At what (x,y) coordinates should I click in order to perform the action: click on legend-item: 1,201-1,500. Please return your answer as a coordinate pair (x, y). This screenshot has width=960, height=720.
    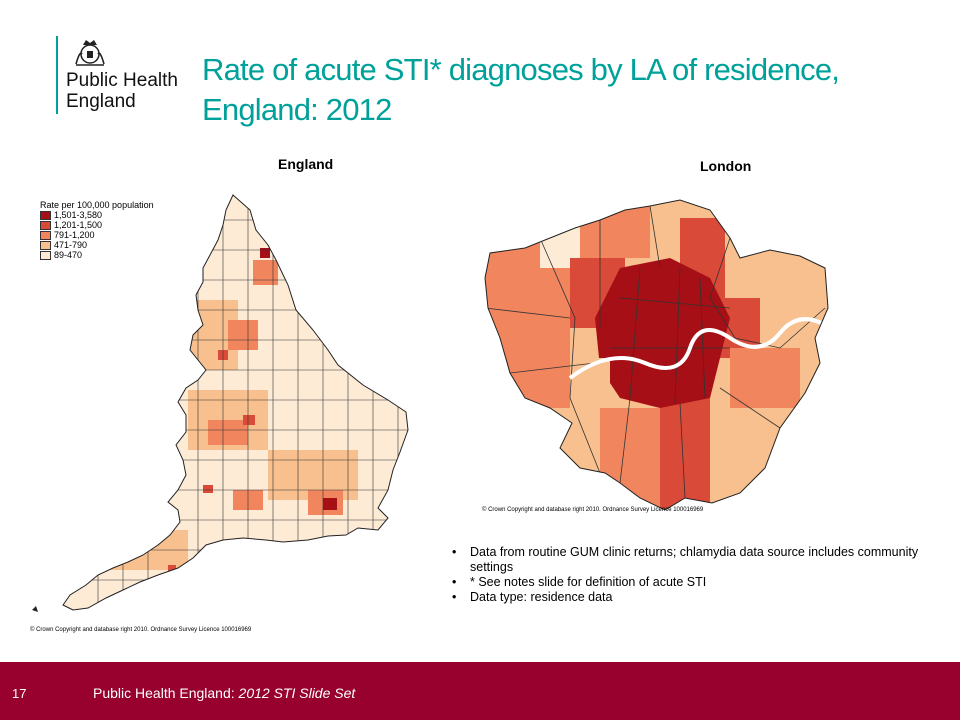
    Looking at the image, I should click on (97, 225).